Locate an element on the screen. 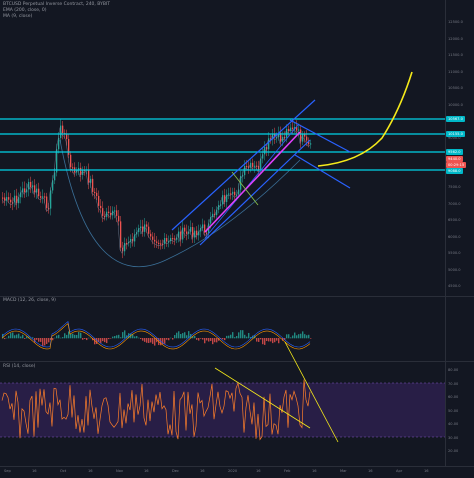  level-tag-upper: 10155.0 is located at coordinates (455, 134).